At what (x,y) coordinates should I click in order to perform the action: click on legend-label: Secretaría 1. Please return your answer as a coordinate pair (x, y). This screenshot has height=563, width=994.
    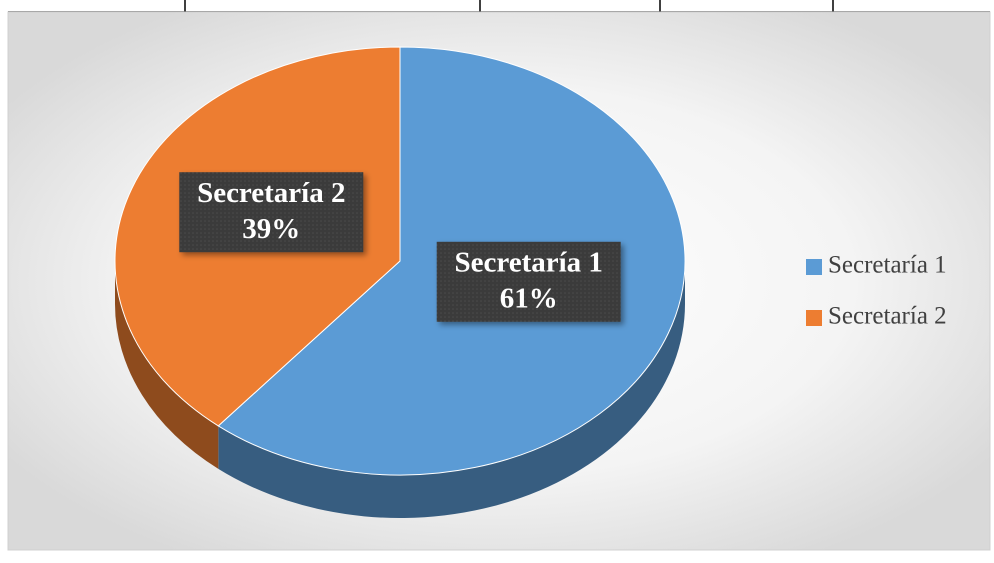
    Looking at the image, I should click on (887, 265).